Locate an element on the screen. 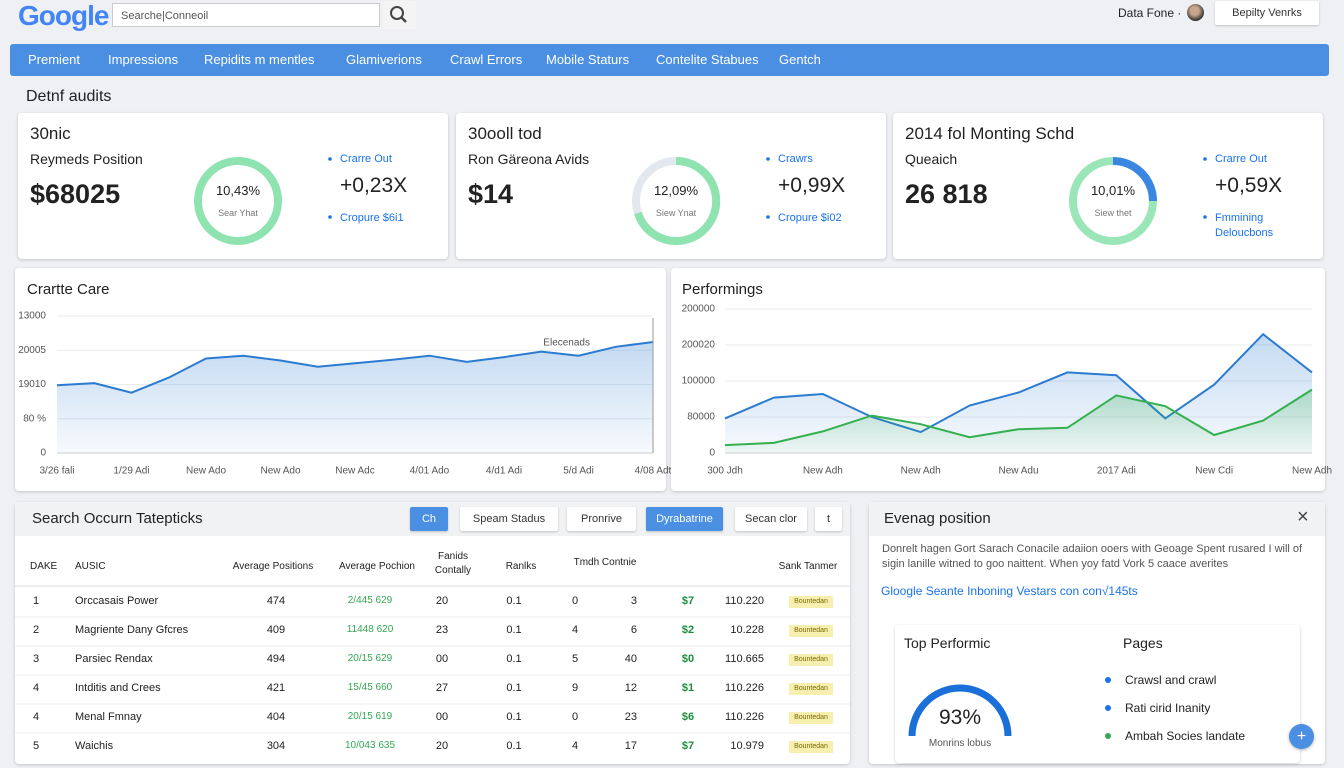 This screenshot has height=768, width=1344. avatar is located at coordinates (1195, 12).